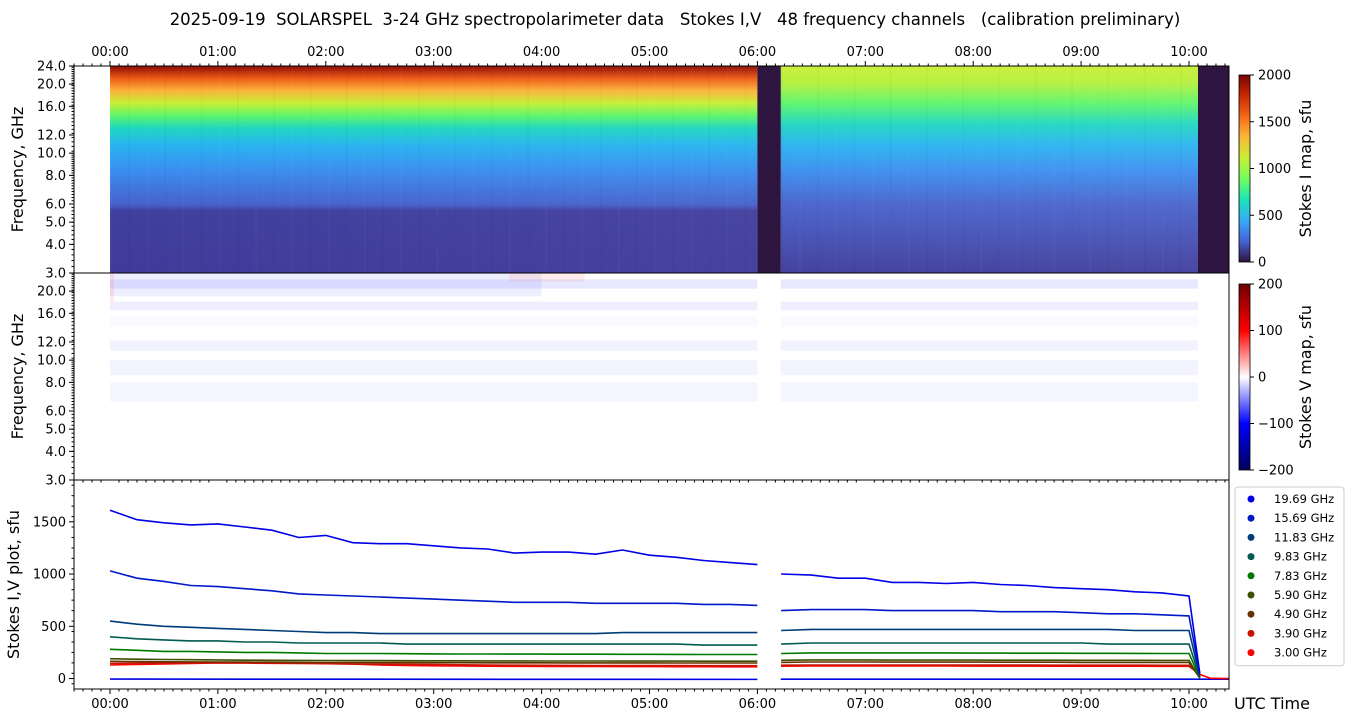 This screenshot has height=725, width=1350. I want to click on colorbar-tick-label: 2000, so click(1274, 76).